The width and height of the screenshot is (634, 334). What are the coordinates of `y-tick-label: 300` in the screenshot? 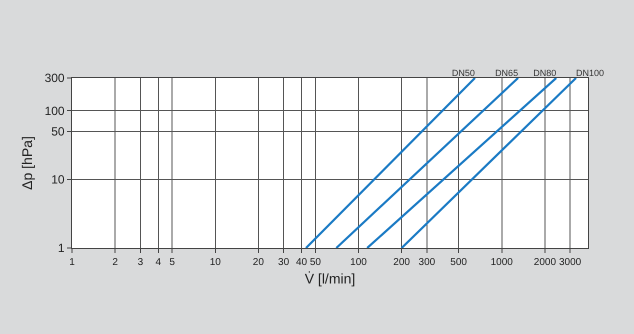 It's located at (54, 78).